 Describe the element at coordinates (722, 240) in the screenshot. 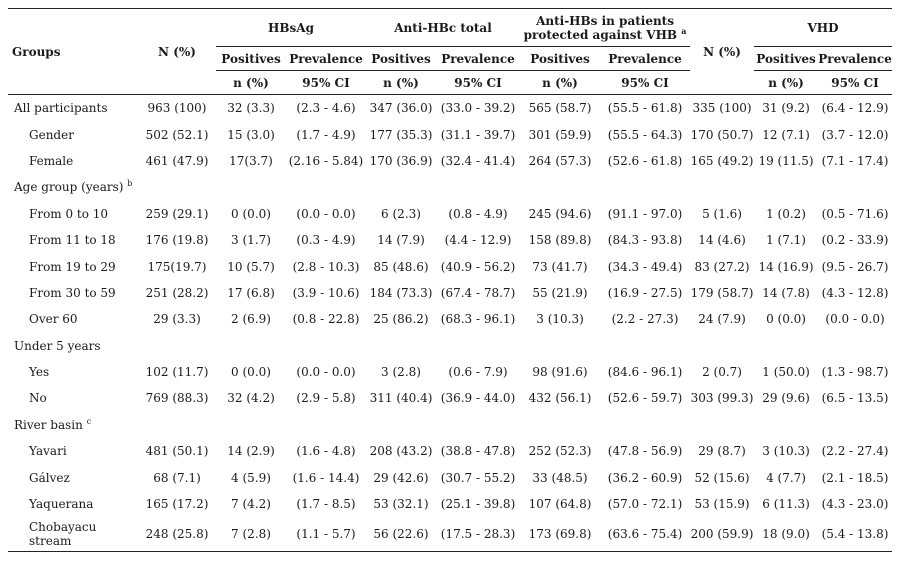

I see `cell-n2: 14 (4.6)` at that location.